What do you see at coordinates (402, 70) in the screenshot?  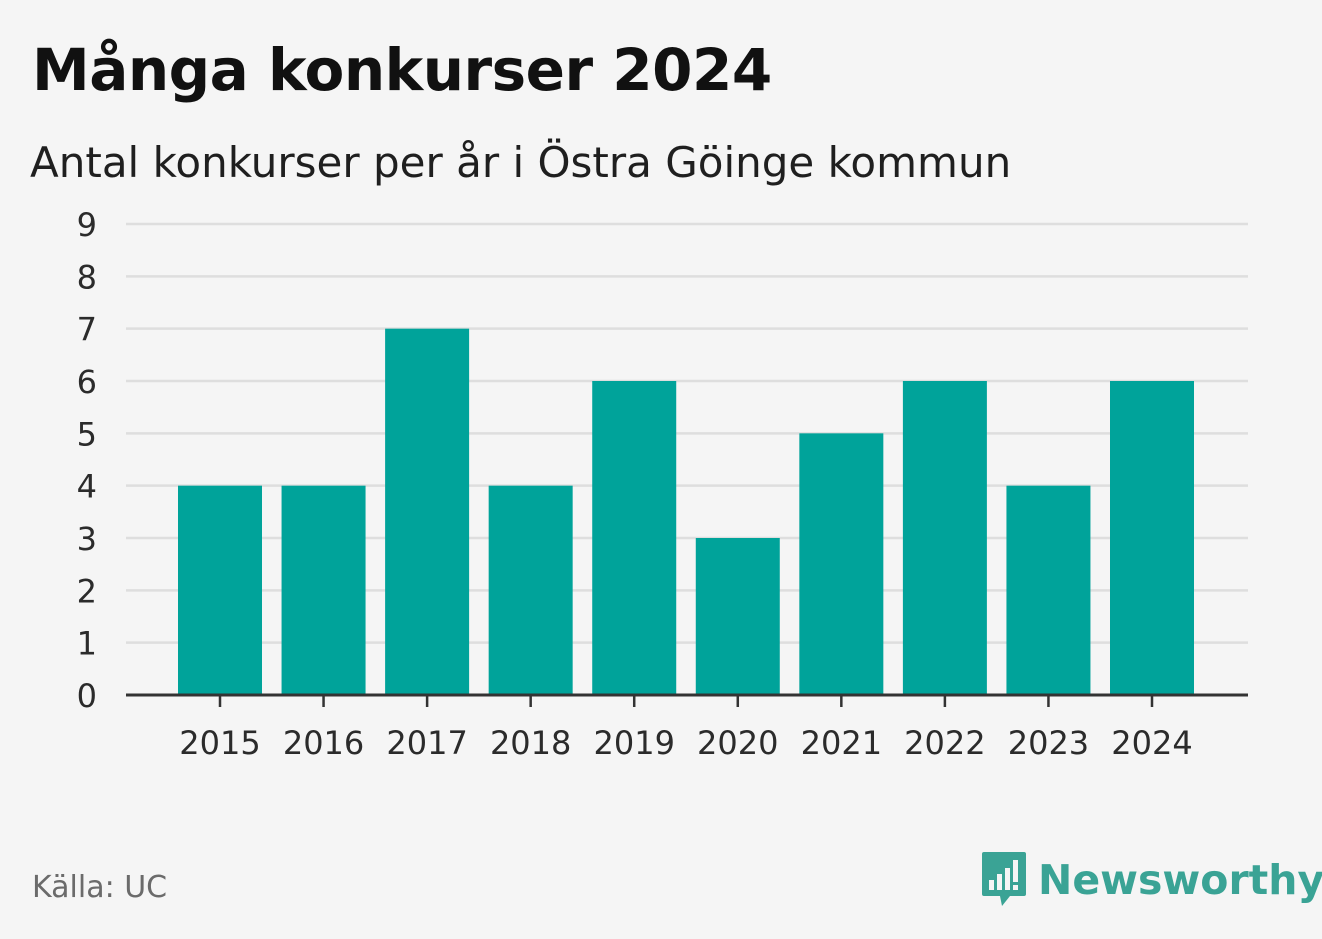 I see `chart-title: Många konkurser 2024` at bounding box center [402, 70].